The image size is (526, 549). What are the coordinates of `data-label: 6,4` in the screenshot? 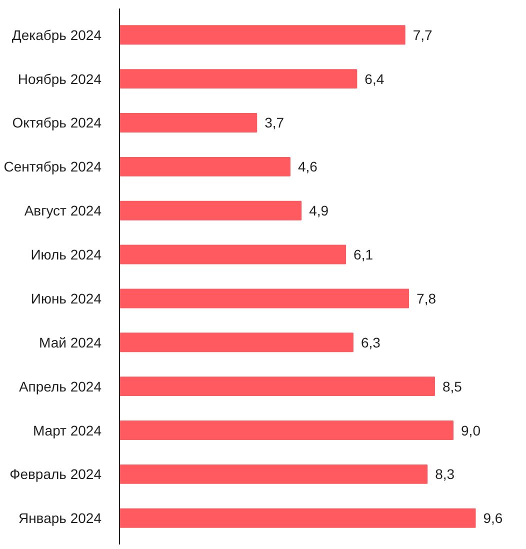 It's located at (374, 78).